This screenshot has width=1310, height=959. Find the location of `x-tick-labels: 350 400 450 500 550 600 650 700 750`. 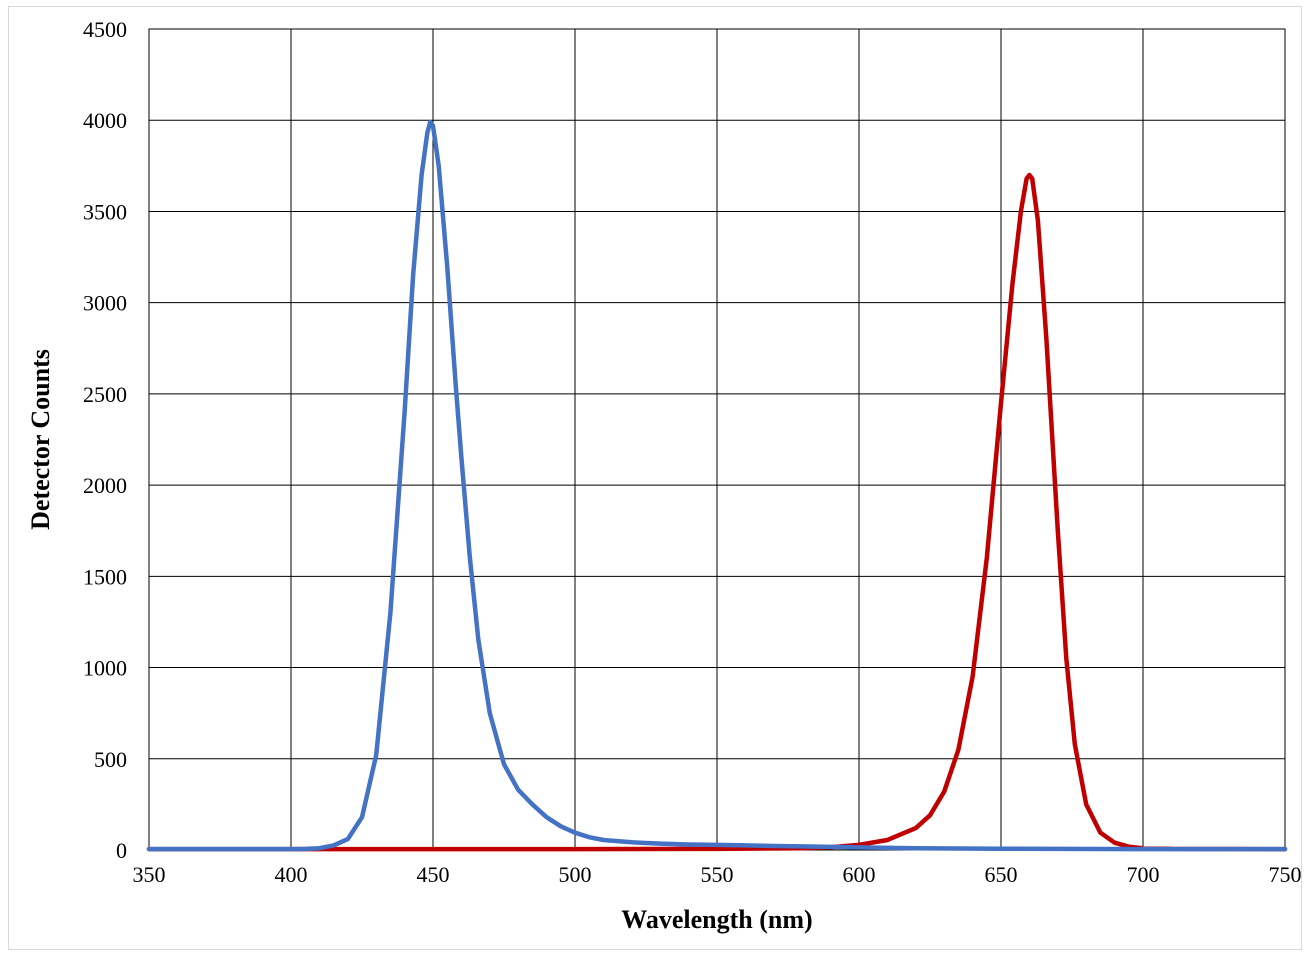

x-tick-labels: 350 400 450 500 550 600 650 700 750 is located at coordinates (717, 874).